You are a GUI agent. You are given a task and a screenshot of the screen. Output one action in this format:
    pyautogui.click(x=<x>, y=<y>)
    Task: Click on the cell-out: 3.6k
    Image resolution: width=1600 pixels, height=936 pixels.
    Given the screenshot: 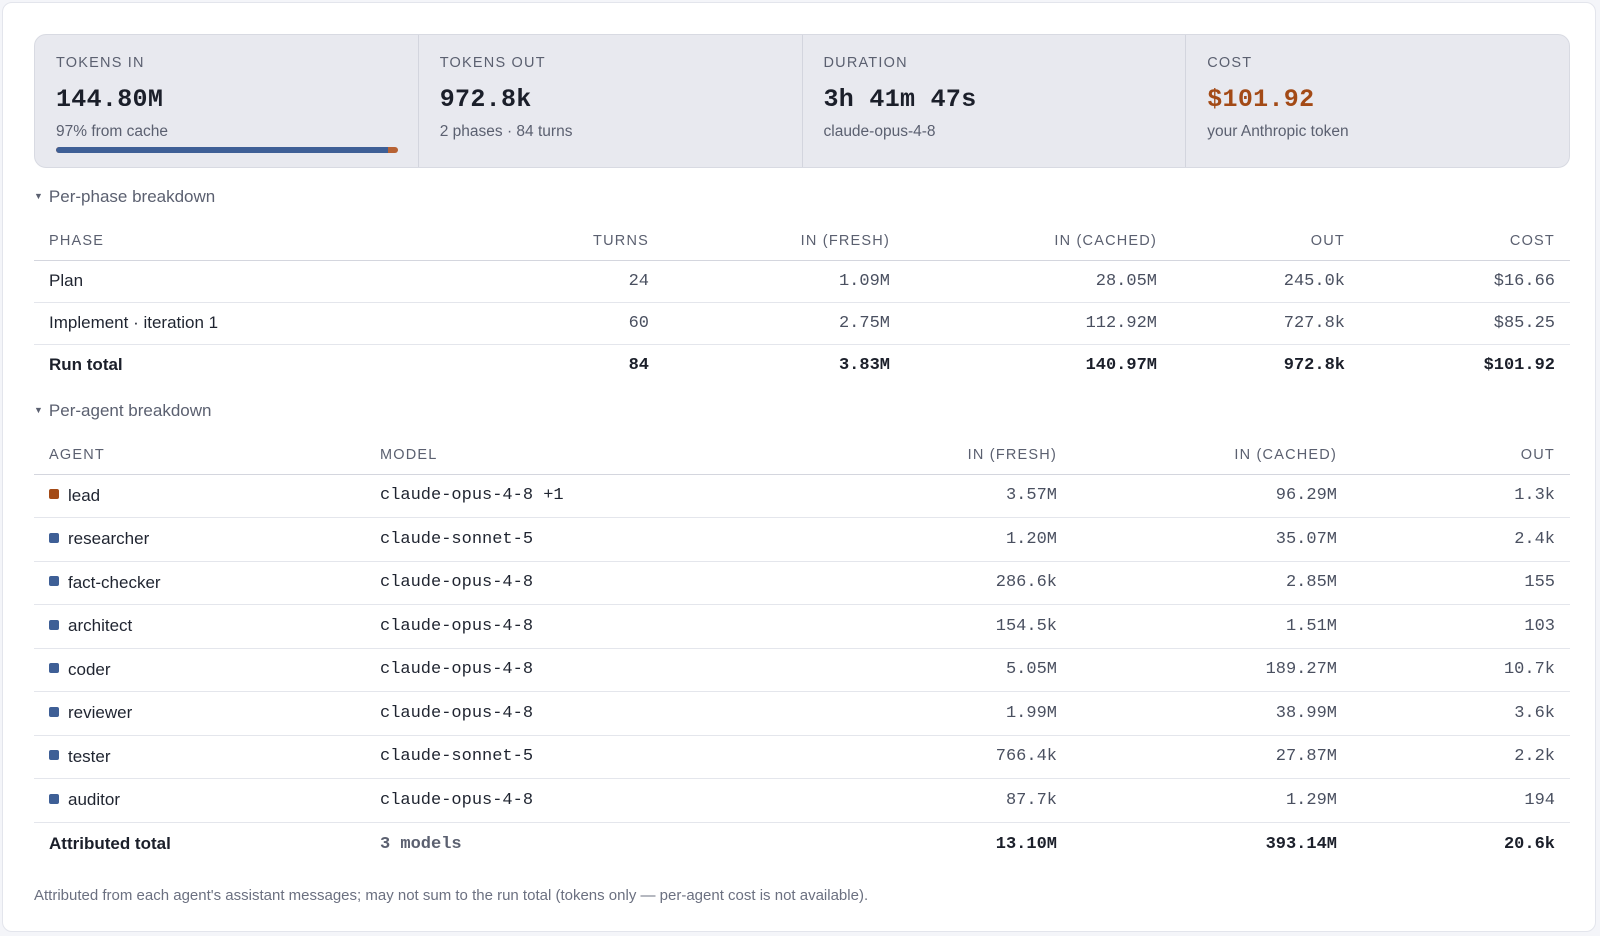 What is the action you would take?
    pyautogui.click(x=1461, y=713)
    